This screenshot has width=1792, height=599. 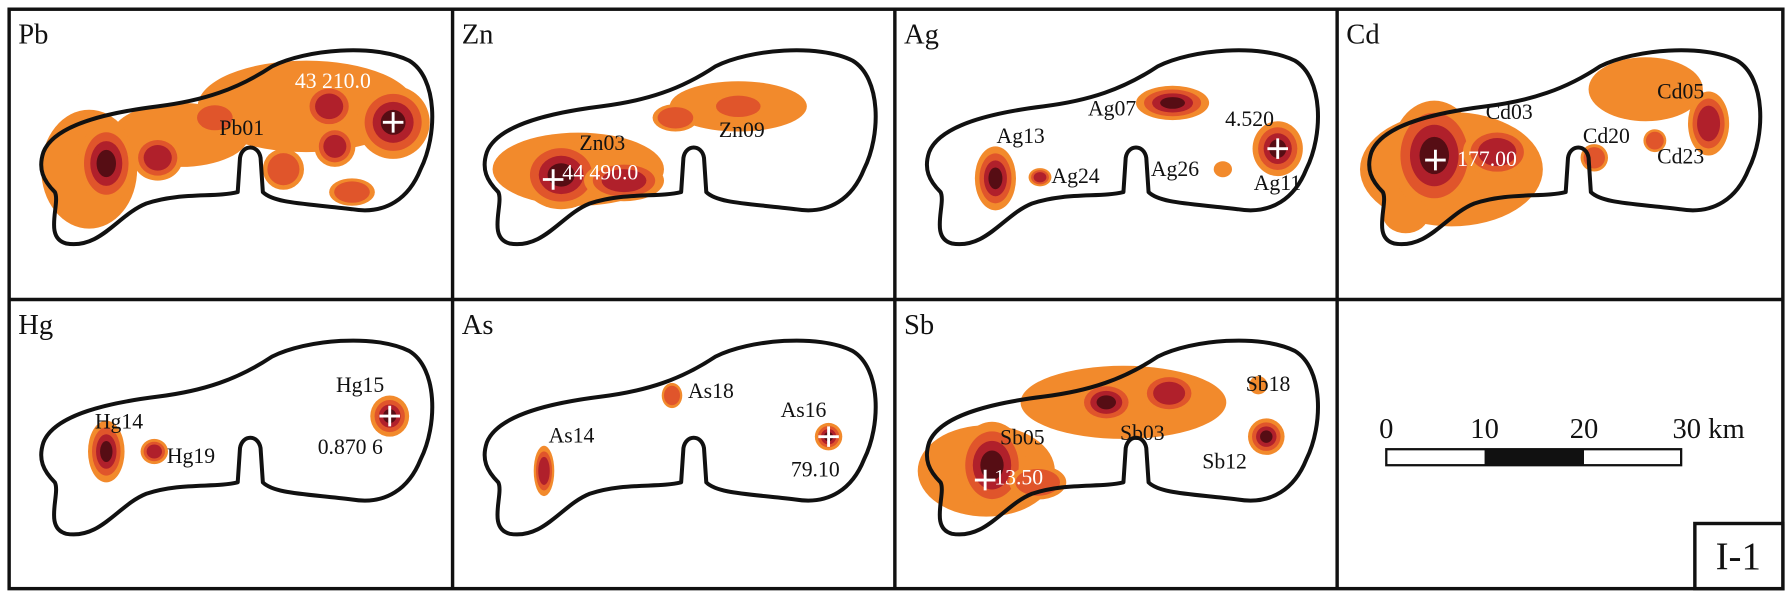 What do you see at coordinates (1562, 440) in the screenshot?
I see `scale-bar: 0 10 20 30 km` at bounding box center [1562, 440].